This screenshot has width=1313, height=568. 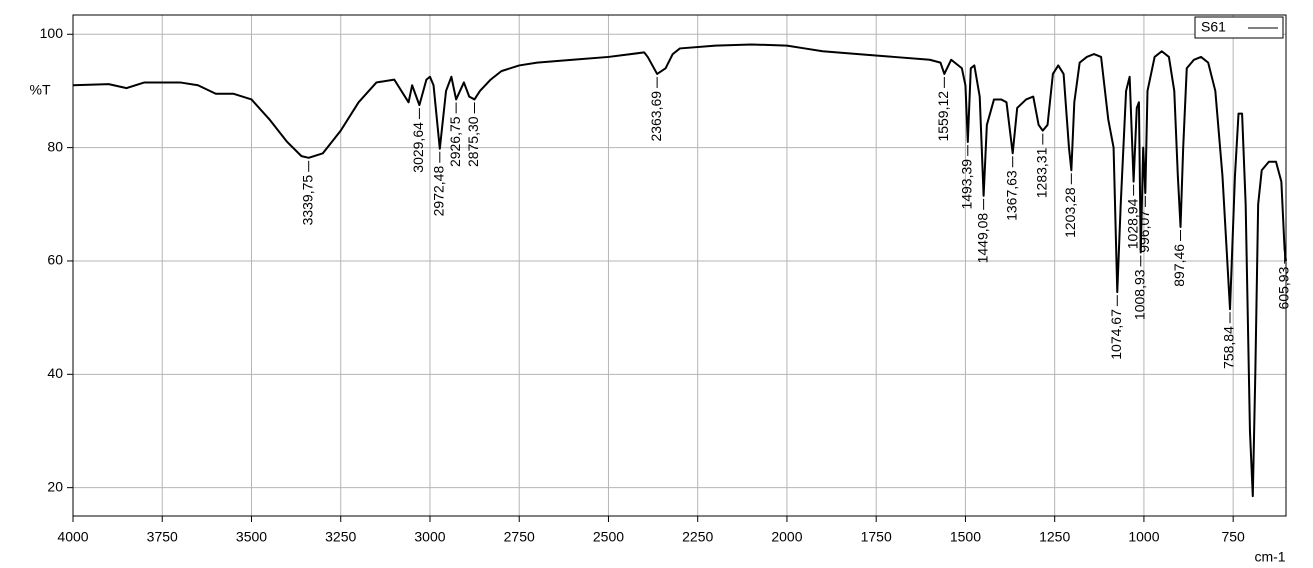 I want to click on x-tick-label: 2250, so click(x=697, y=537).